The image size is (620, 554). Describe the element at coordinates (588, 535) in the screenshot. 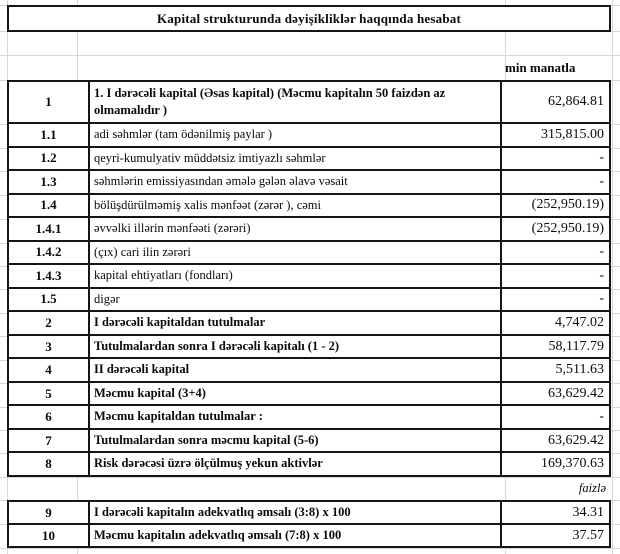

I see `row-value: 37.57` at that location.